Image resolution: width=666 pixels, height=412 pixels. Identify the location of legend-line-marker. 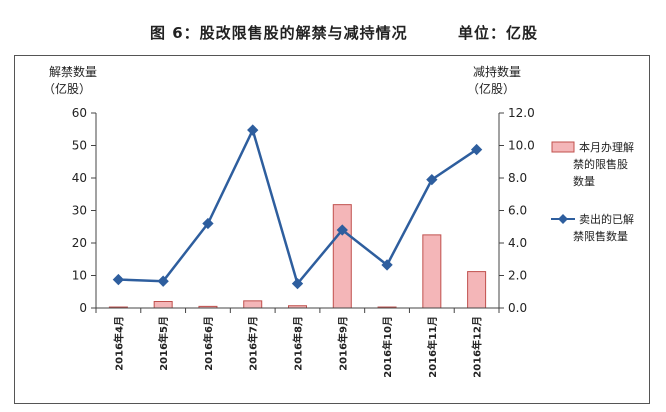
(563, 219).